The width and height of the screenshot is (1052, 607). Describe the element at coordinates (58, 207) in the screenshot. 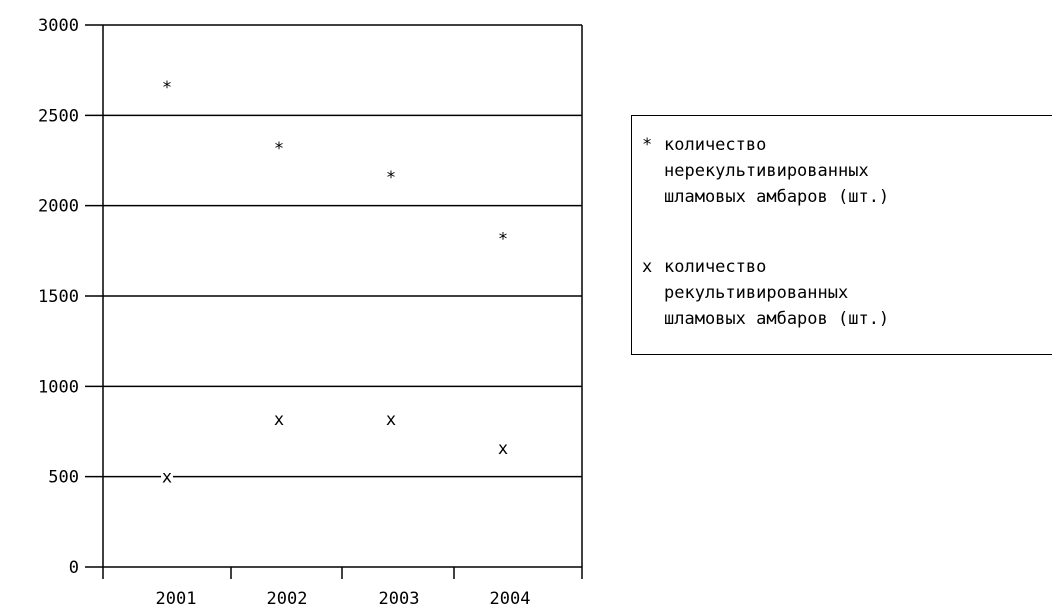

I see `y-tick-label: 2000` at that location.